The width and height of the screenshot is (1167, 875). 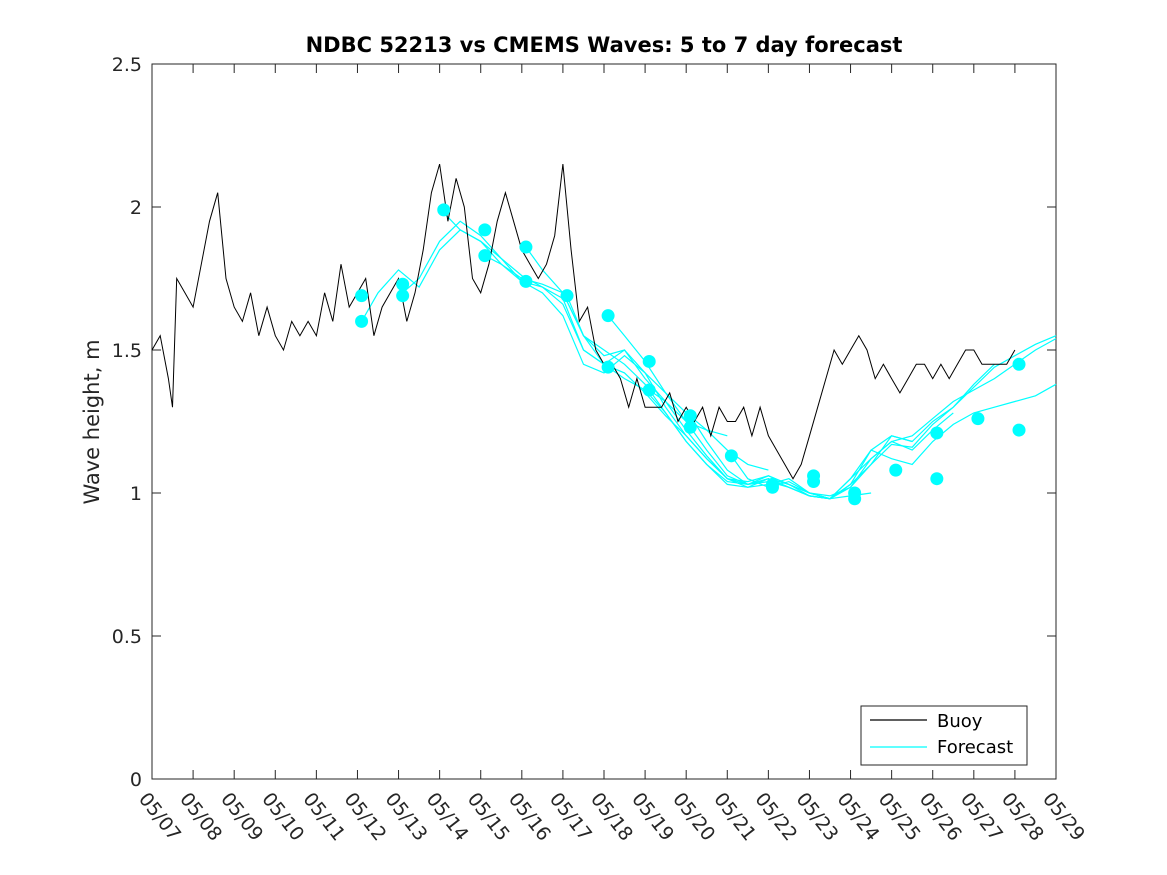 I want to click on y-tick-label: 2, so click(x=136, y=208).